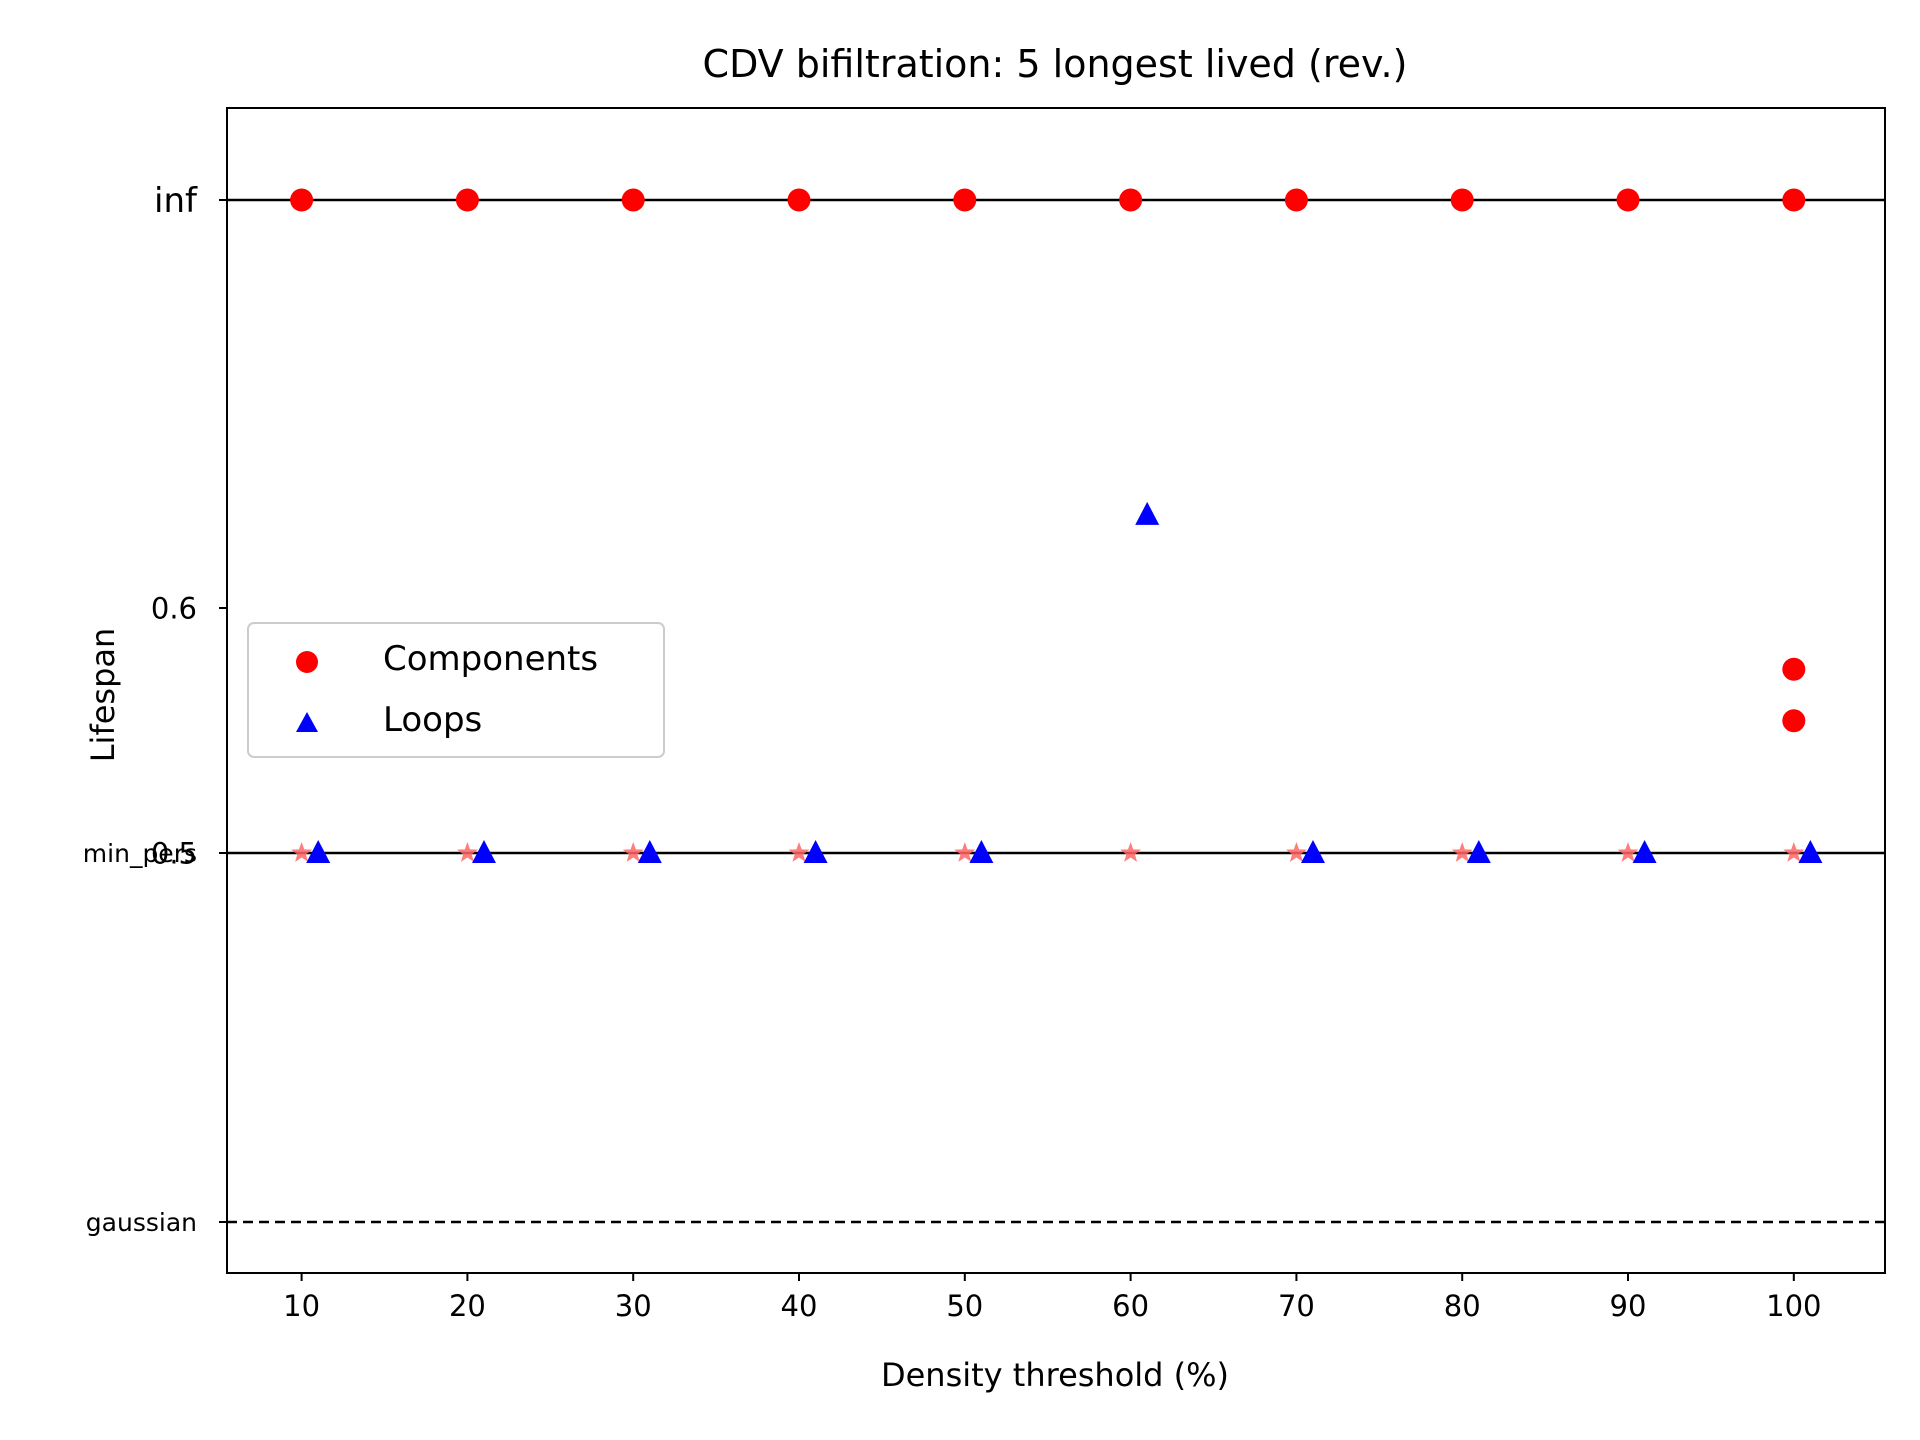 This screenshot has width=1920, height=1440. I want to click on legend-components-label: Components, so click(490, 659).